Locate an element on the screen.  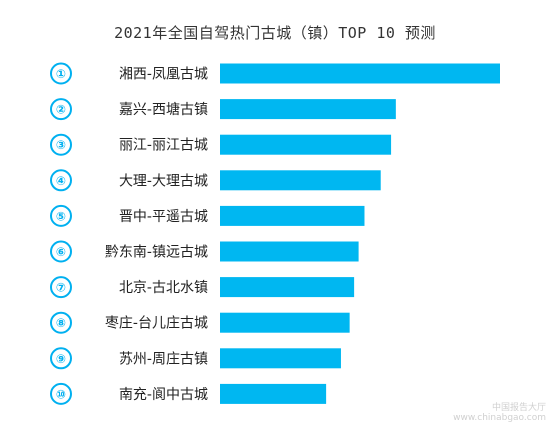
watermark: 中国报告大厅 www.chinabgao.com is located at coordinates (499, 413).